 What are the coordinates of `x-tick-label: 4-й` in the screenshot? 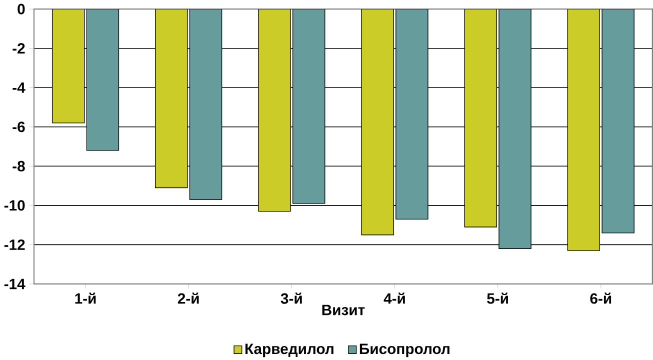 It's located at (394, 298).